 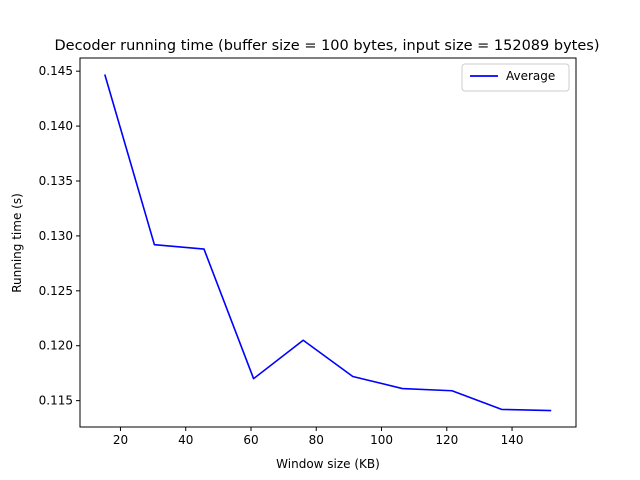 What do you see at coordinates (56, 236) in the screenshot?
I see `y-tick-label: 0.130` at bounding box center [56, 236].